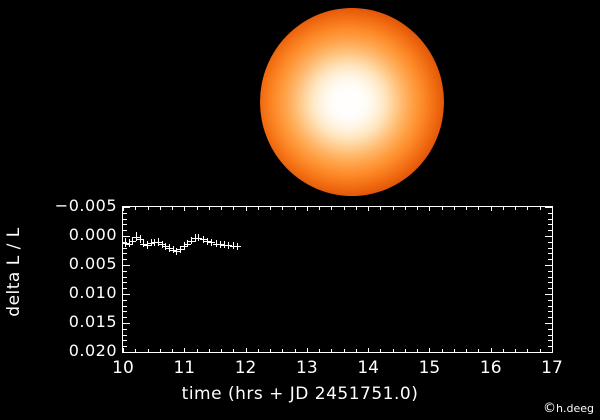  I want to click on y-tick-label: 0.015, so click(92, 321).